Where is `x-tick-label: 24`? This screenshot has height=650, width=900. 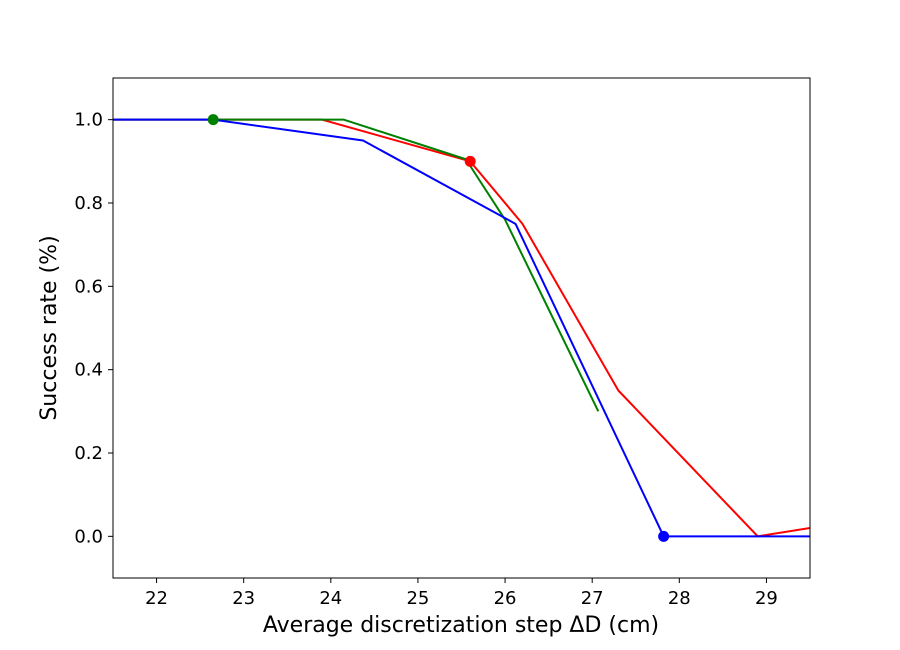 x-tick-label: 24 is located at coordinates (330, 598).